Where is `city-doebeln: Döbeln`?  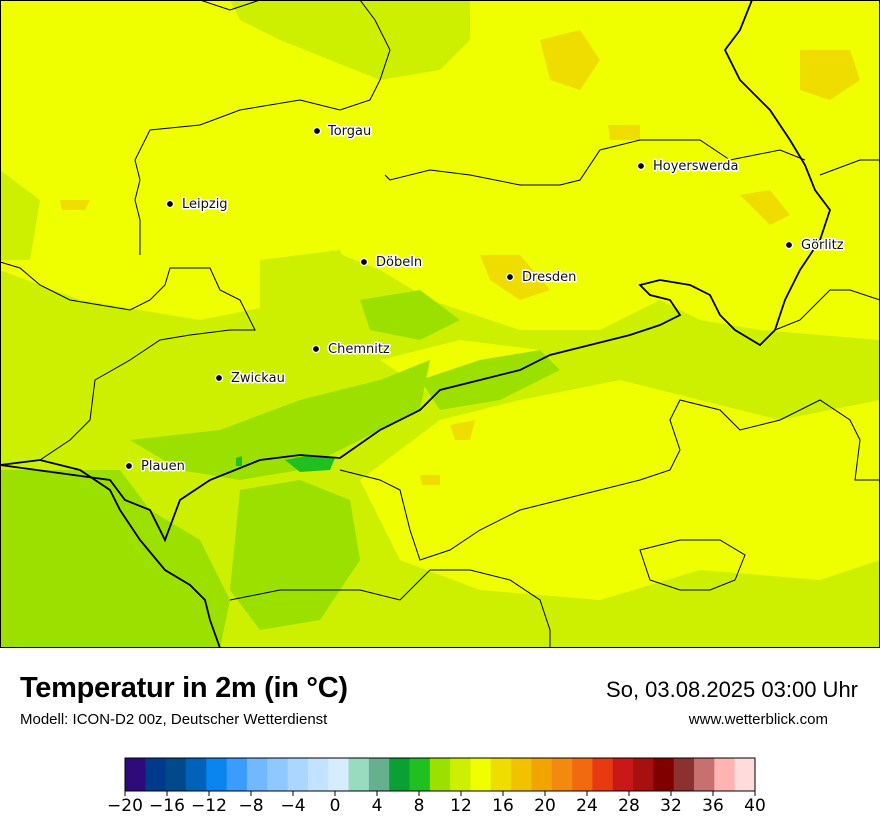
city-doebeln: Döbeln is located at coordinates (391, 263).